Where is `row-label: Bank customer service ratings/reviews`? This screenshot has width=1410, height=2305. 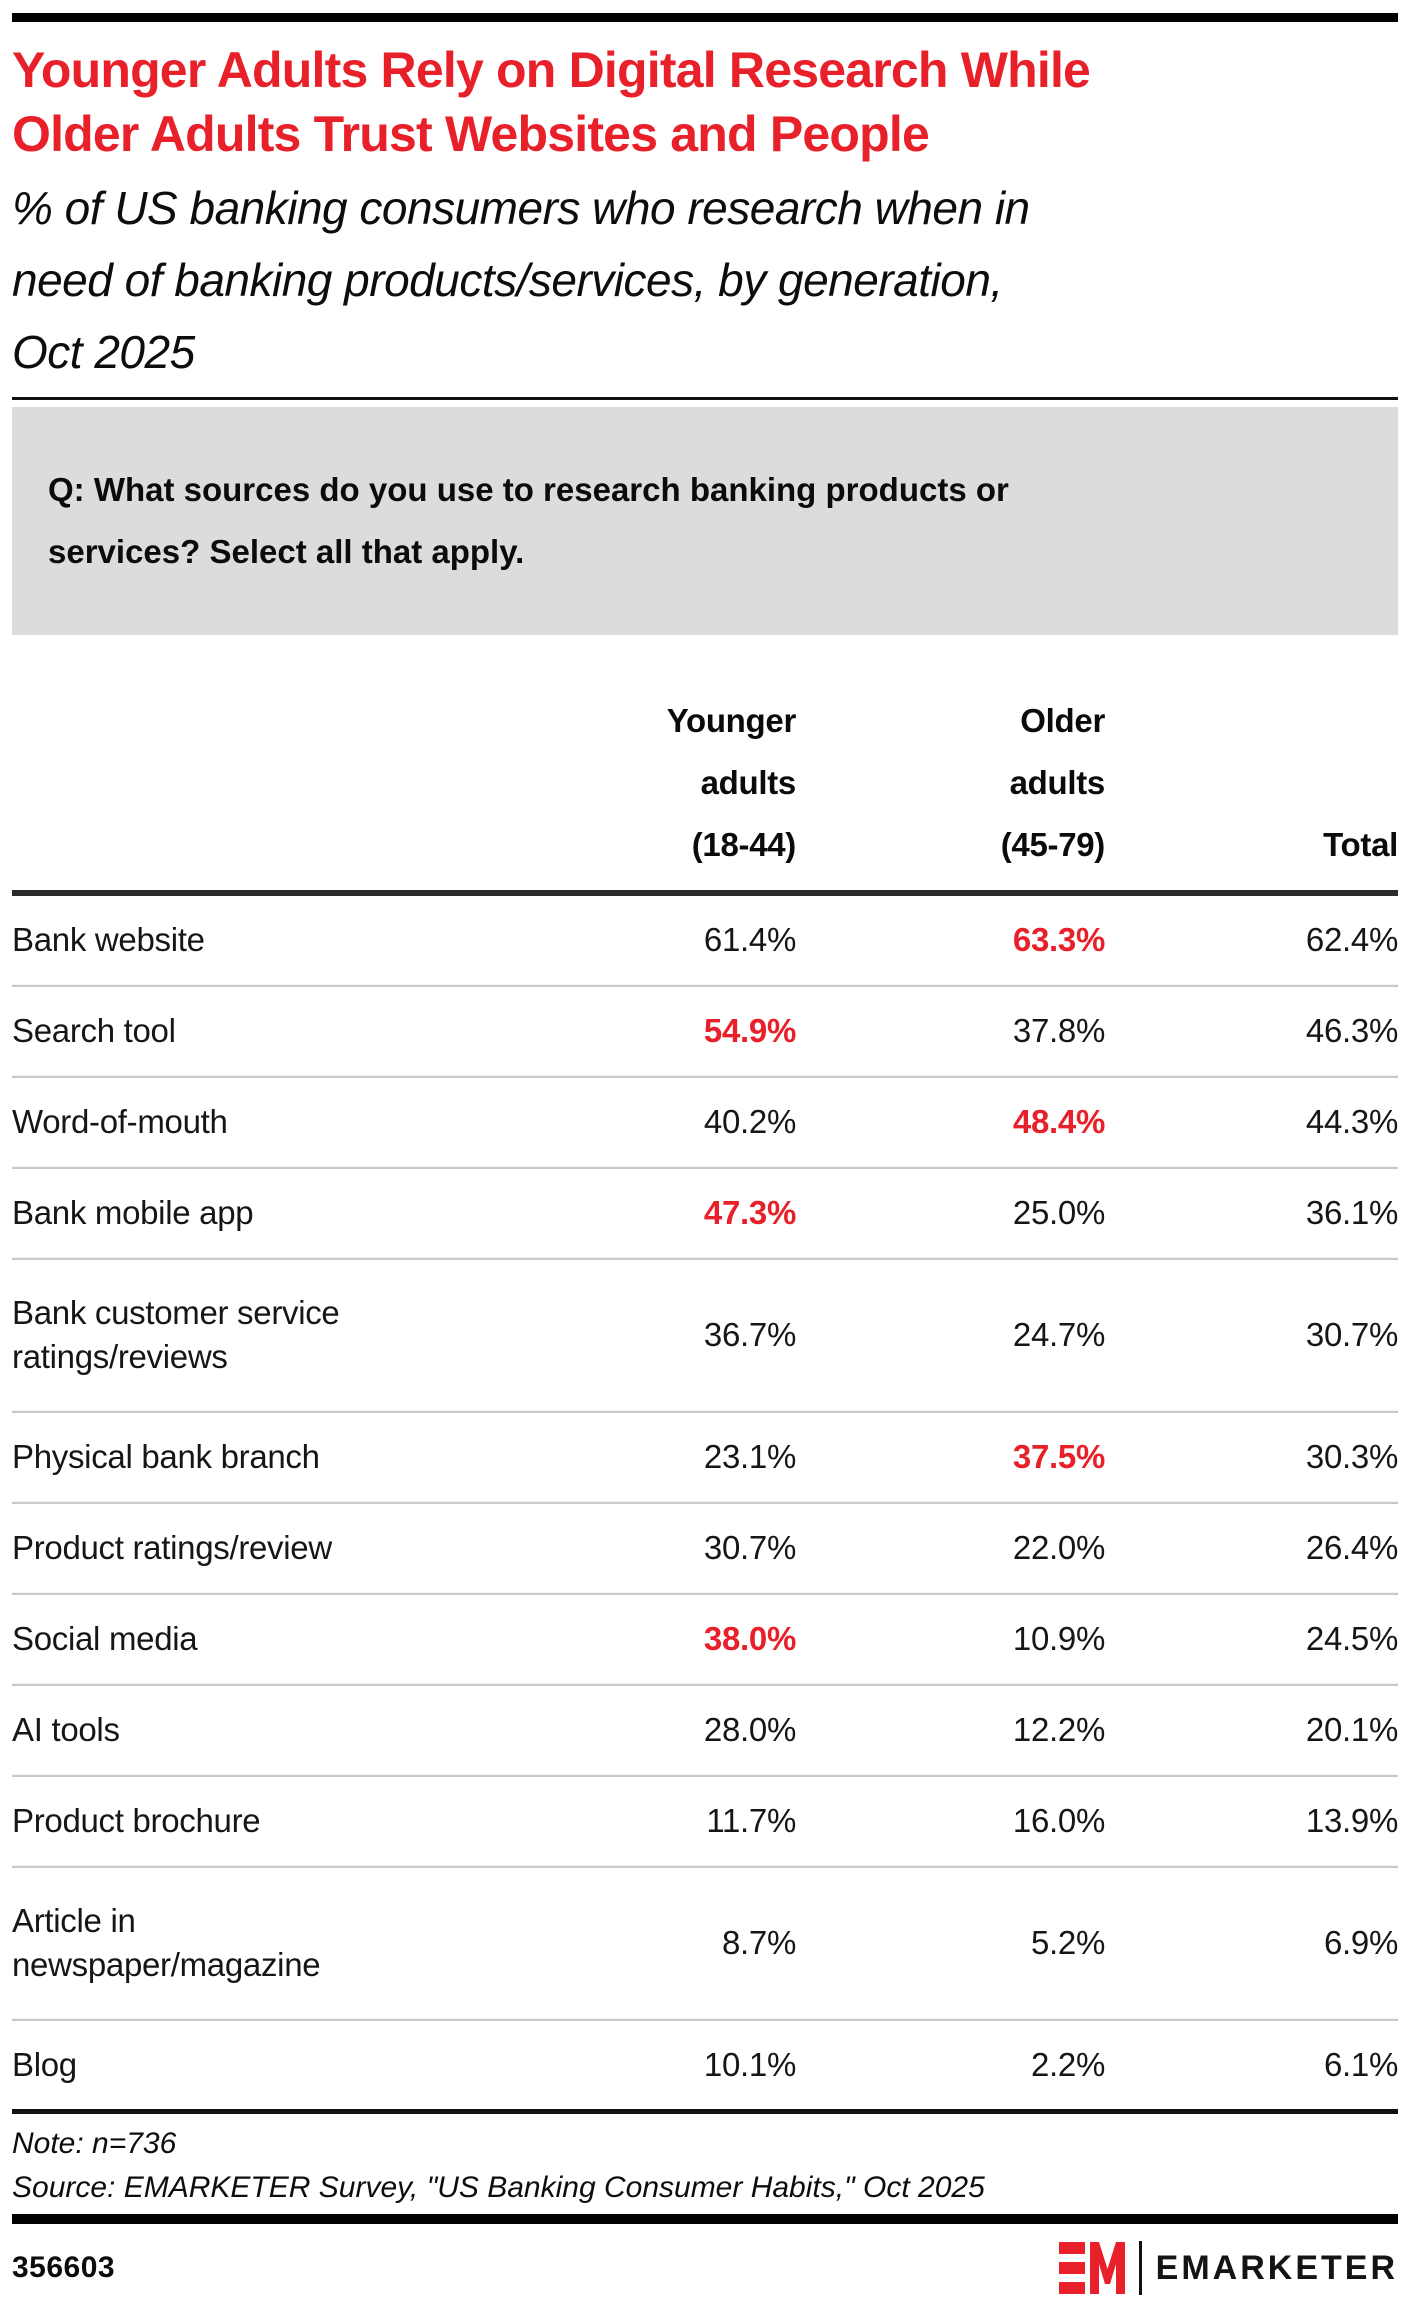
row-label: Bank customer service ratings/reviews is located at coordinates (176, 1334).